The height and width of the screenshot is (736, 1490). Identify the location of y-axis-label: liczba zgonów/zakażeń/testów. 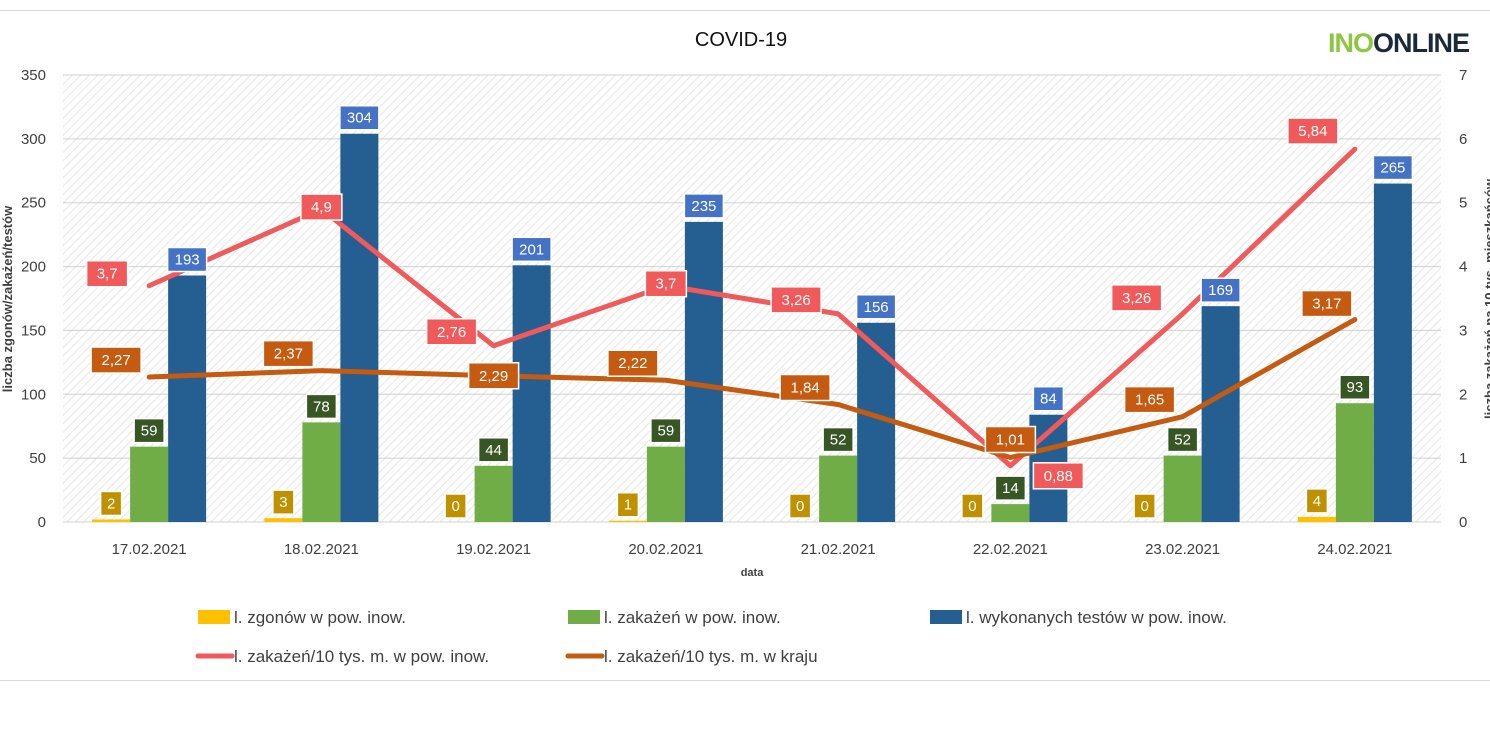
(7, 298).